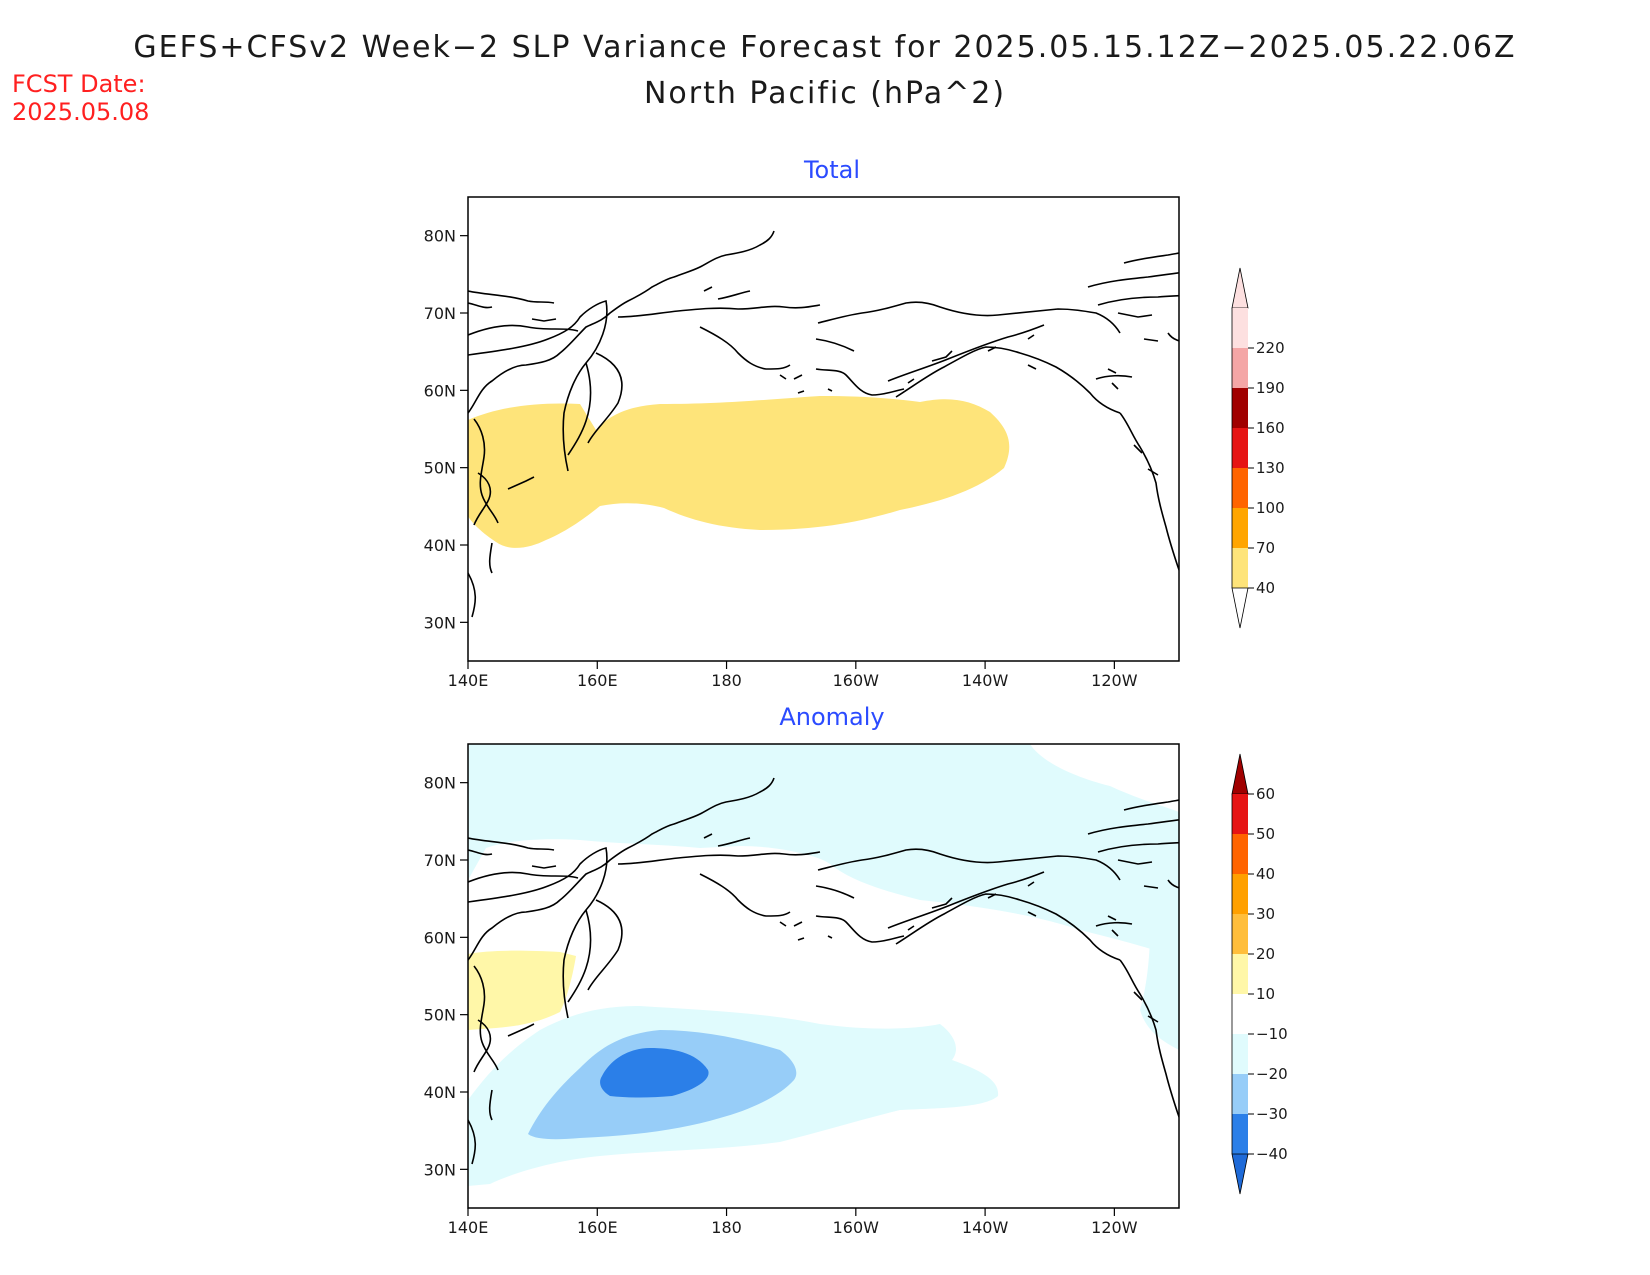 This screenshot has height=1275, width=1650. Describe the element at coordinates (1265, 954) in the screenshot. I see `colorbar-label: 20` at that location.